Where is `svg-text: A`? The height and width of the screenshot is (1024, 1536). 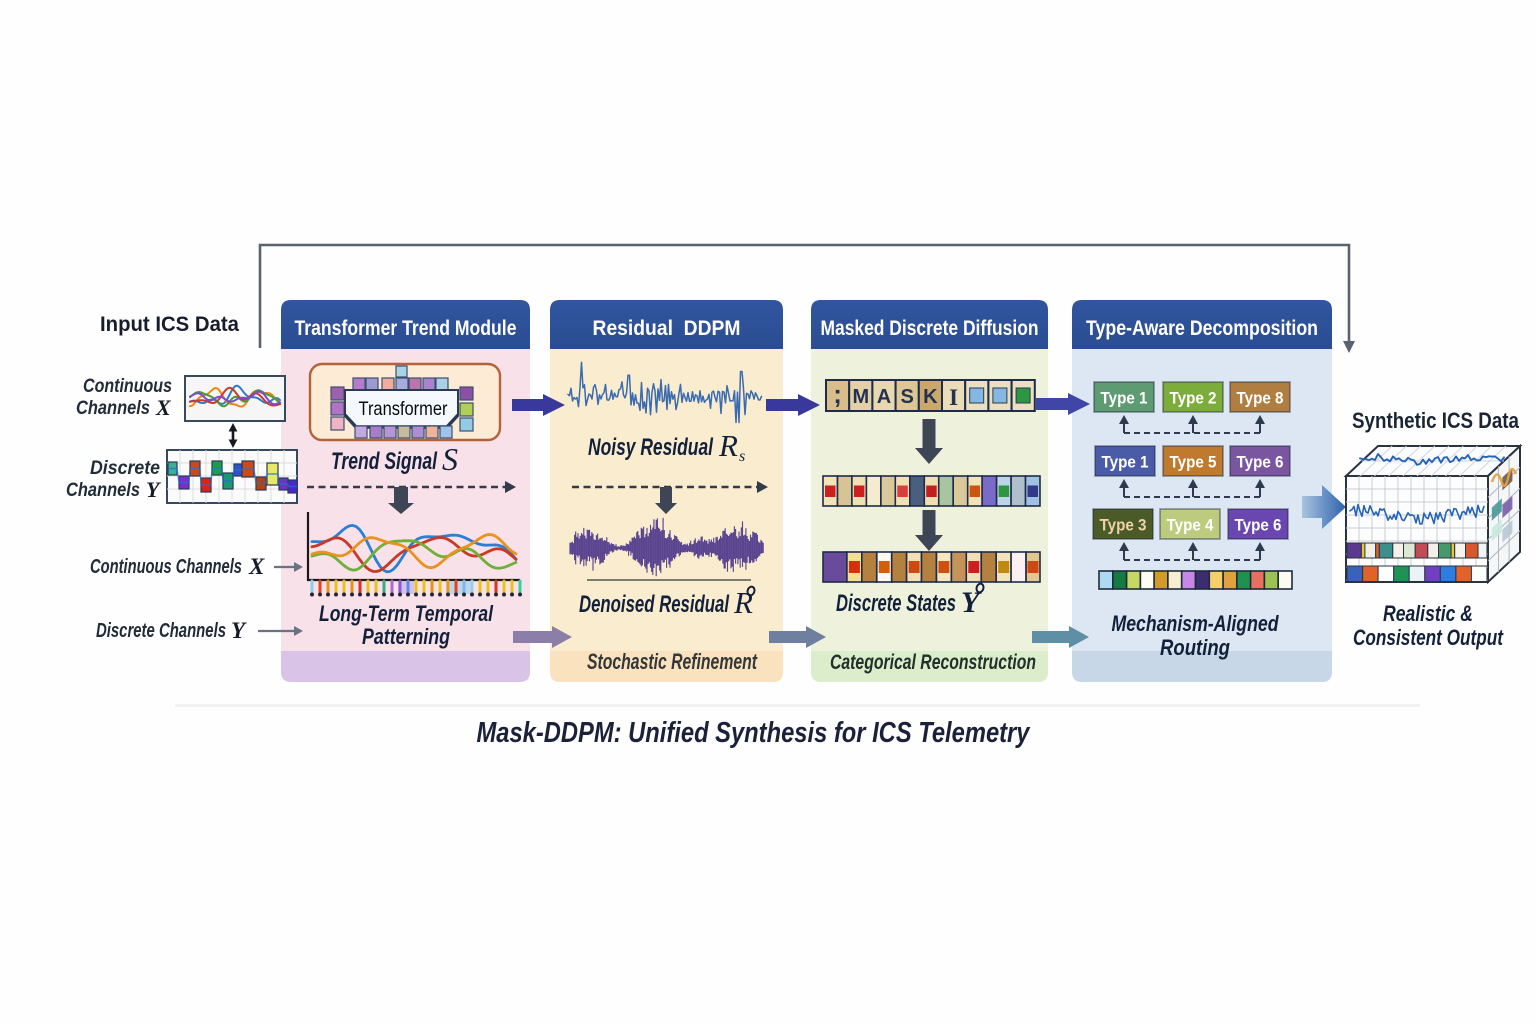 svg-text: A is located at coordinates (884, 397).